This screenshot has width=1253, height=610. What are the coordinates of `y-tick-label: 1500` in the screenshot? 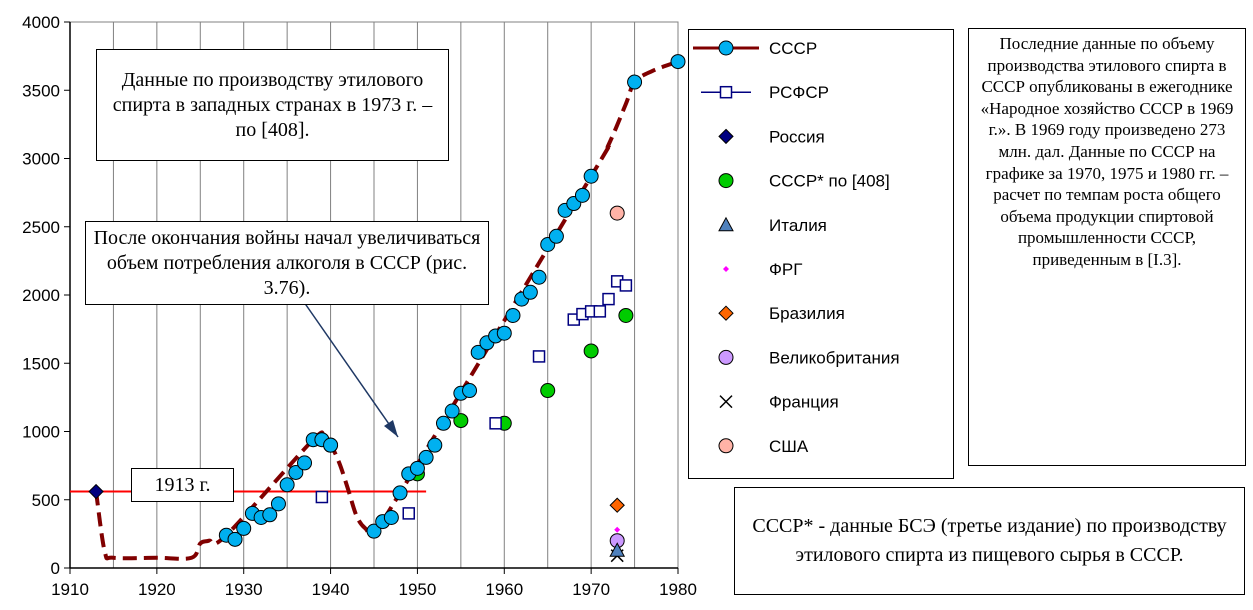 It's located at (41, 363).